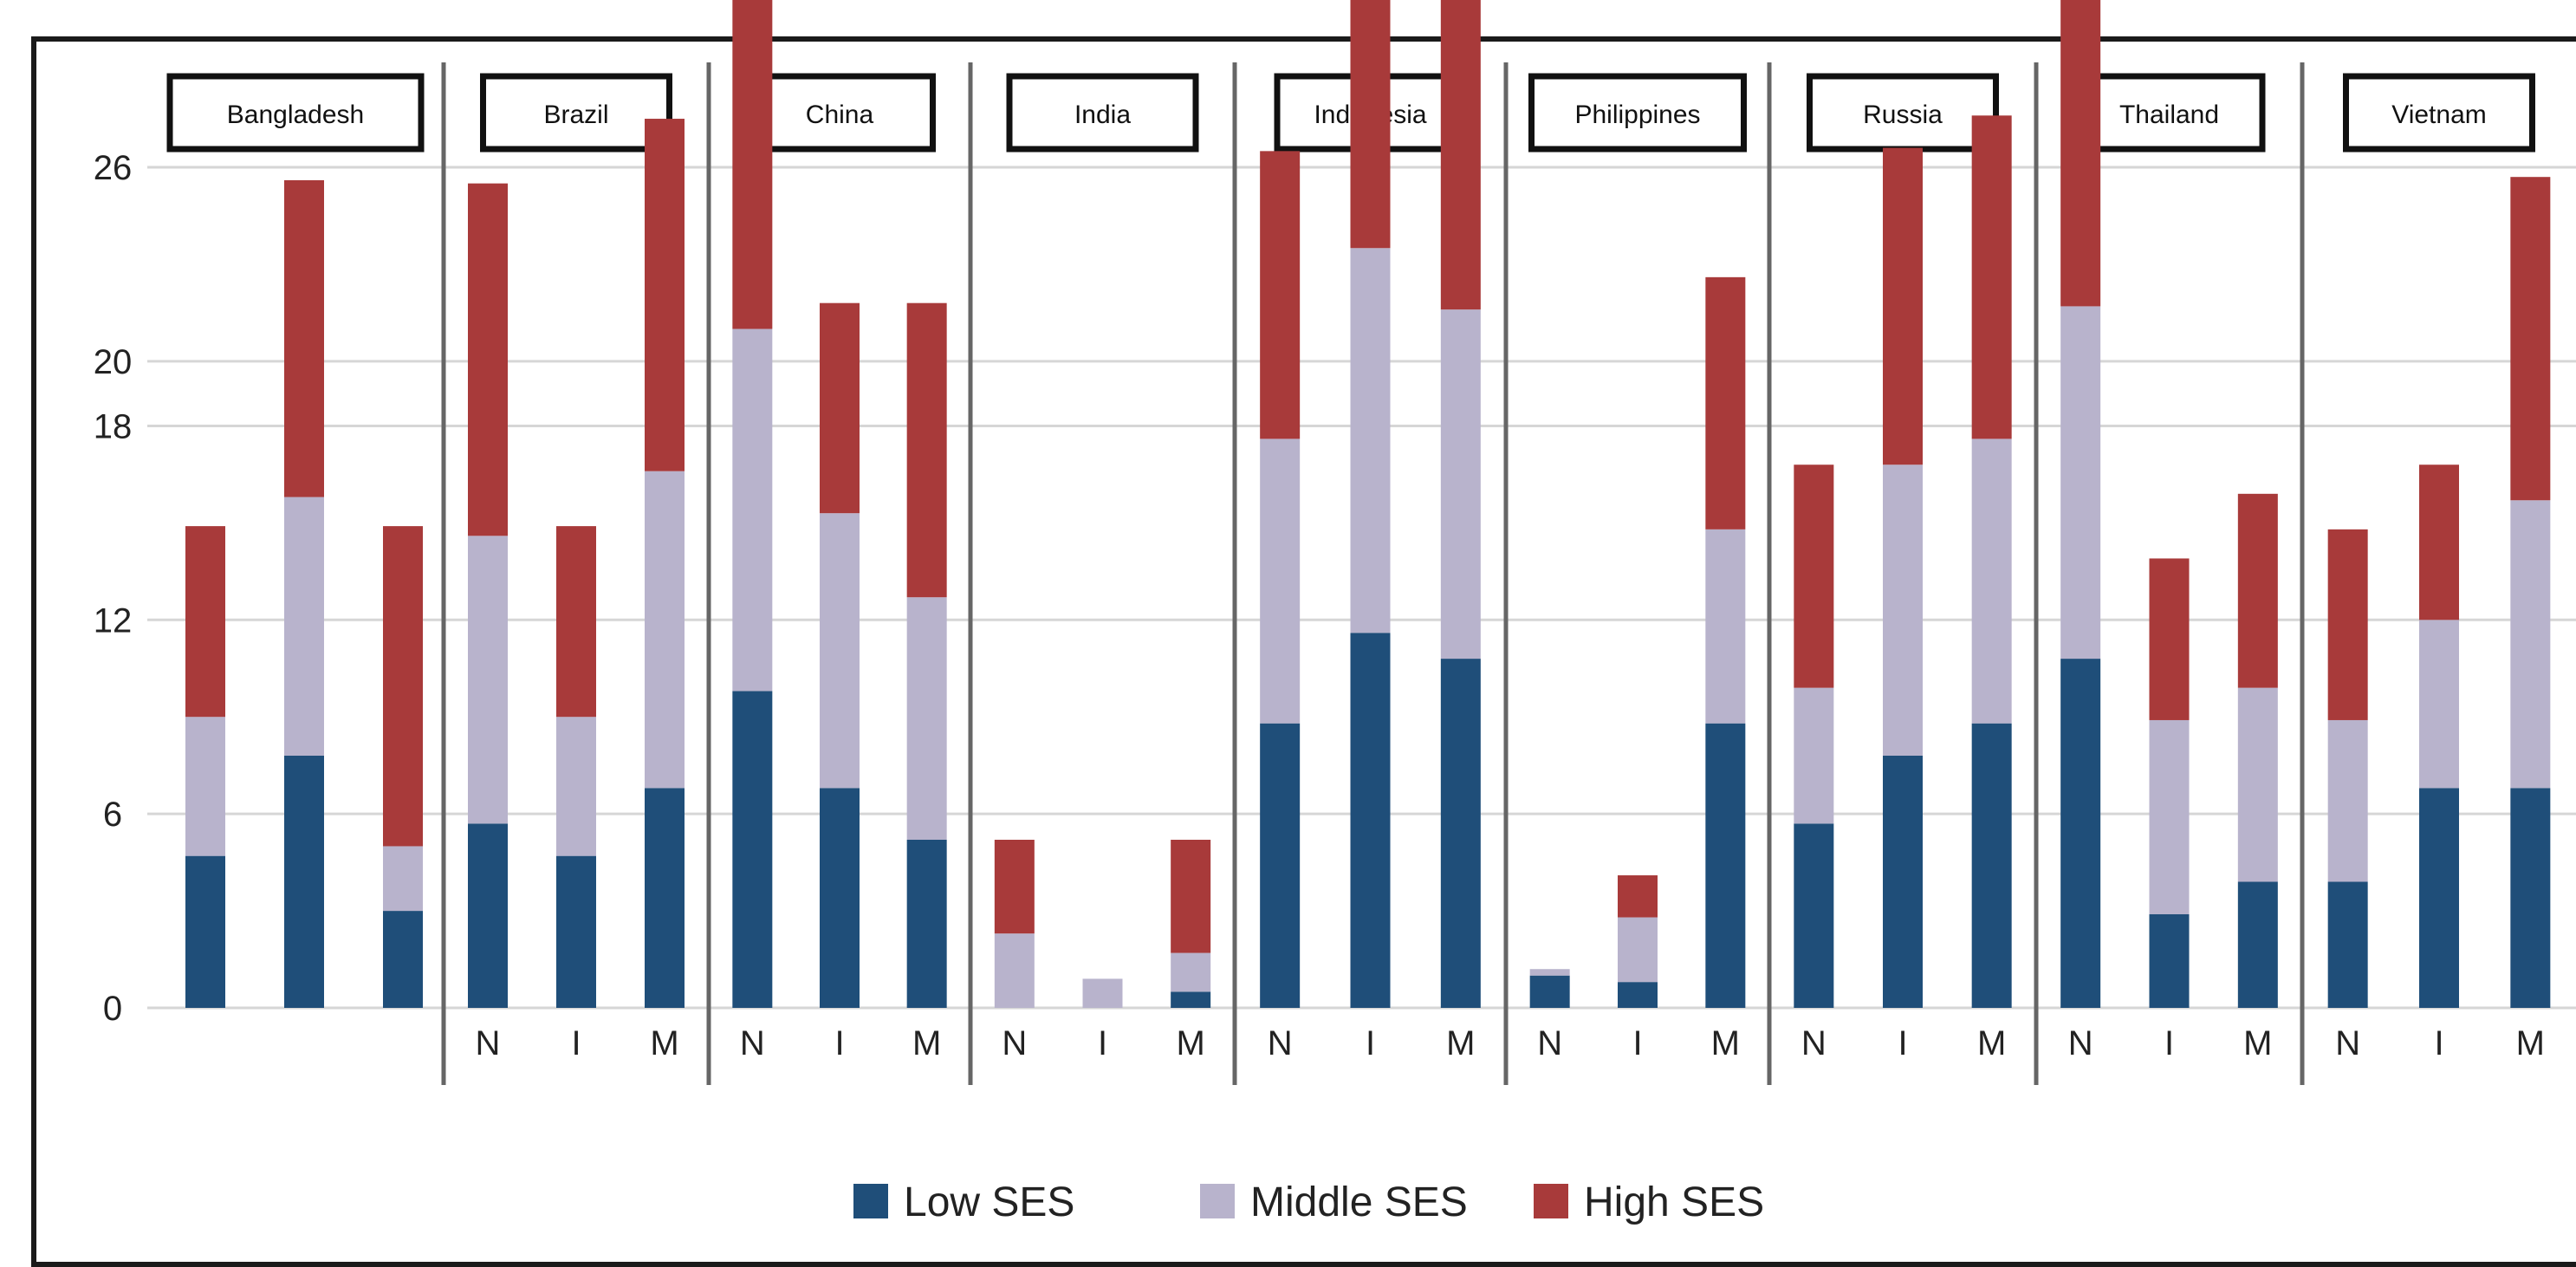 This screenshot has height=1267, width=2576. I want to click on y-tick-label: 12, so click(114, 620).